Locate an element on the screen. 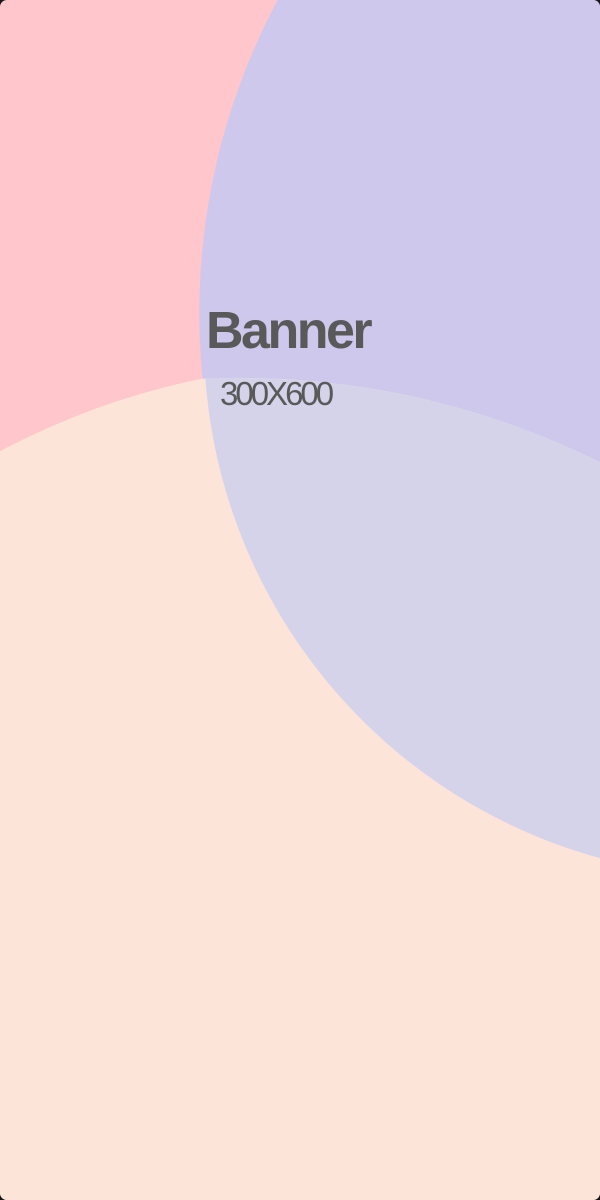 The height and width of the screenshot is (1200, 600). banner-size-label: 300X600 is located at coordinates (277, 393).